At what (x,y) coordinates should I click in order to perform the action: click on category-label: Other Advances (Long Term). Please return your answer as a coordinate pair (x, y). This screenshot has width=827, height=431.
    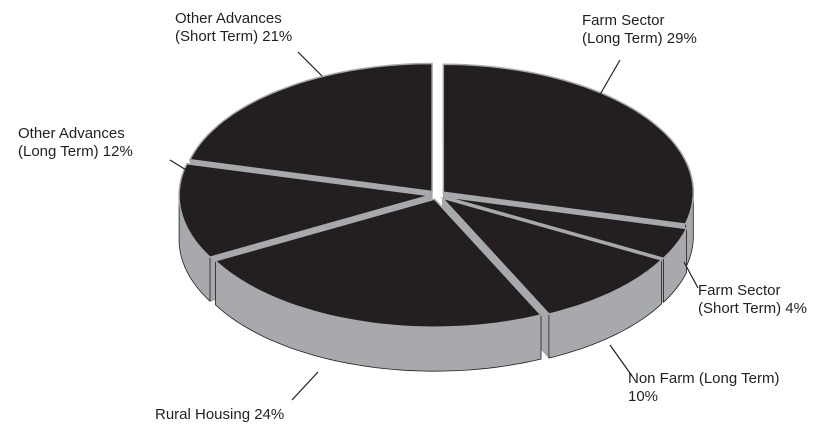
    Looking at the image, I should click on (71, 142).